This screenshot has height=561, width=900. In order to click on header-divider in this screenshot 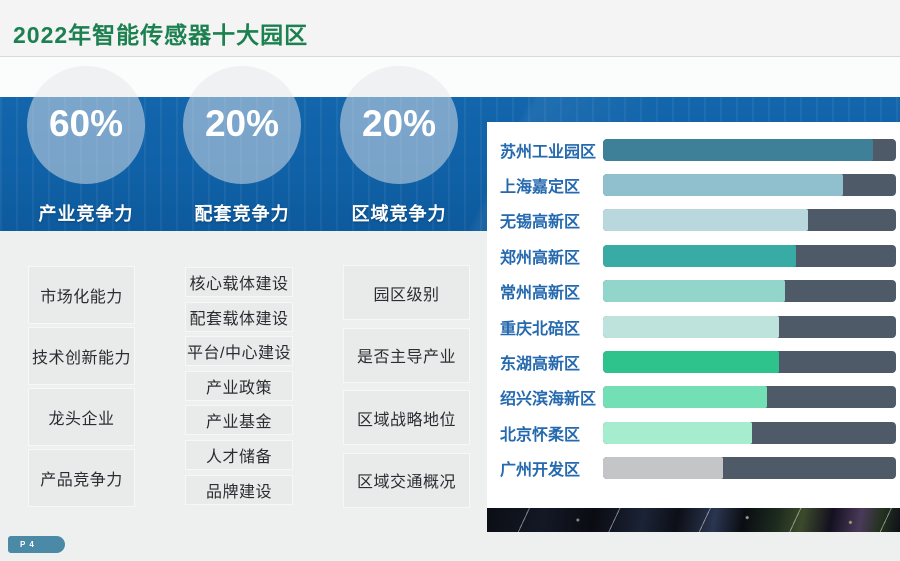, I will do `click(450, 56)`.